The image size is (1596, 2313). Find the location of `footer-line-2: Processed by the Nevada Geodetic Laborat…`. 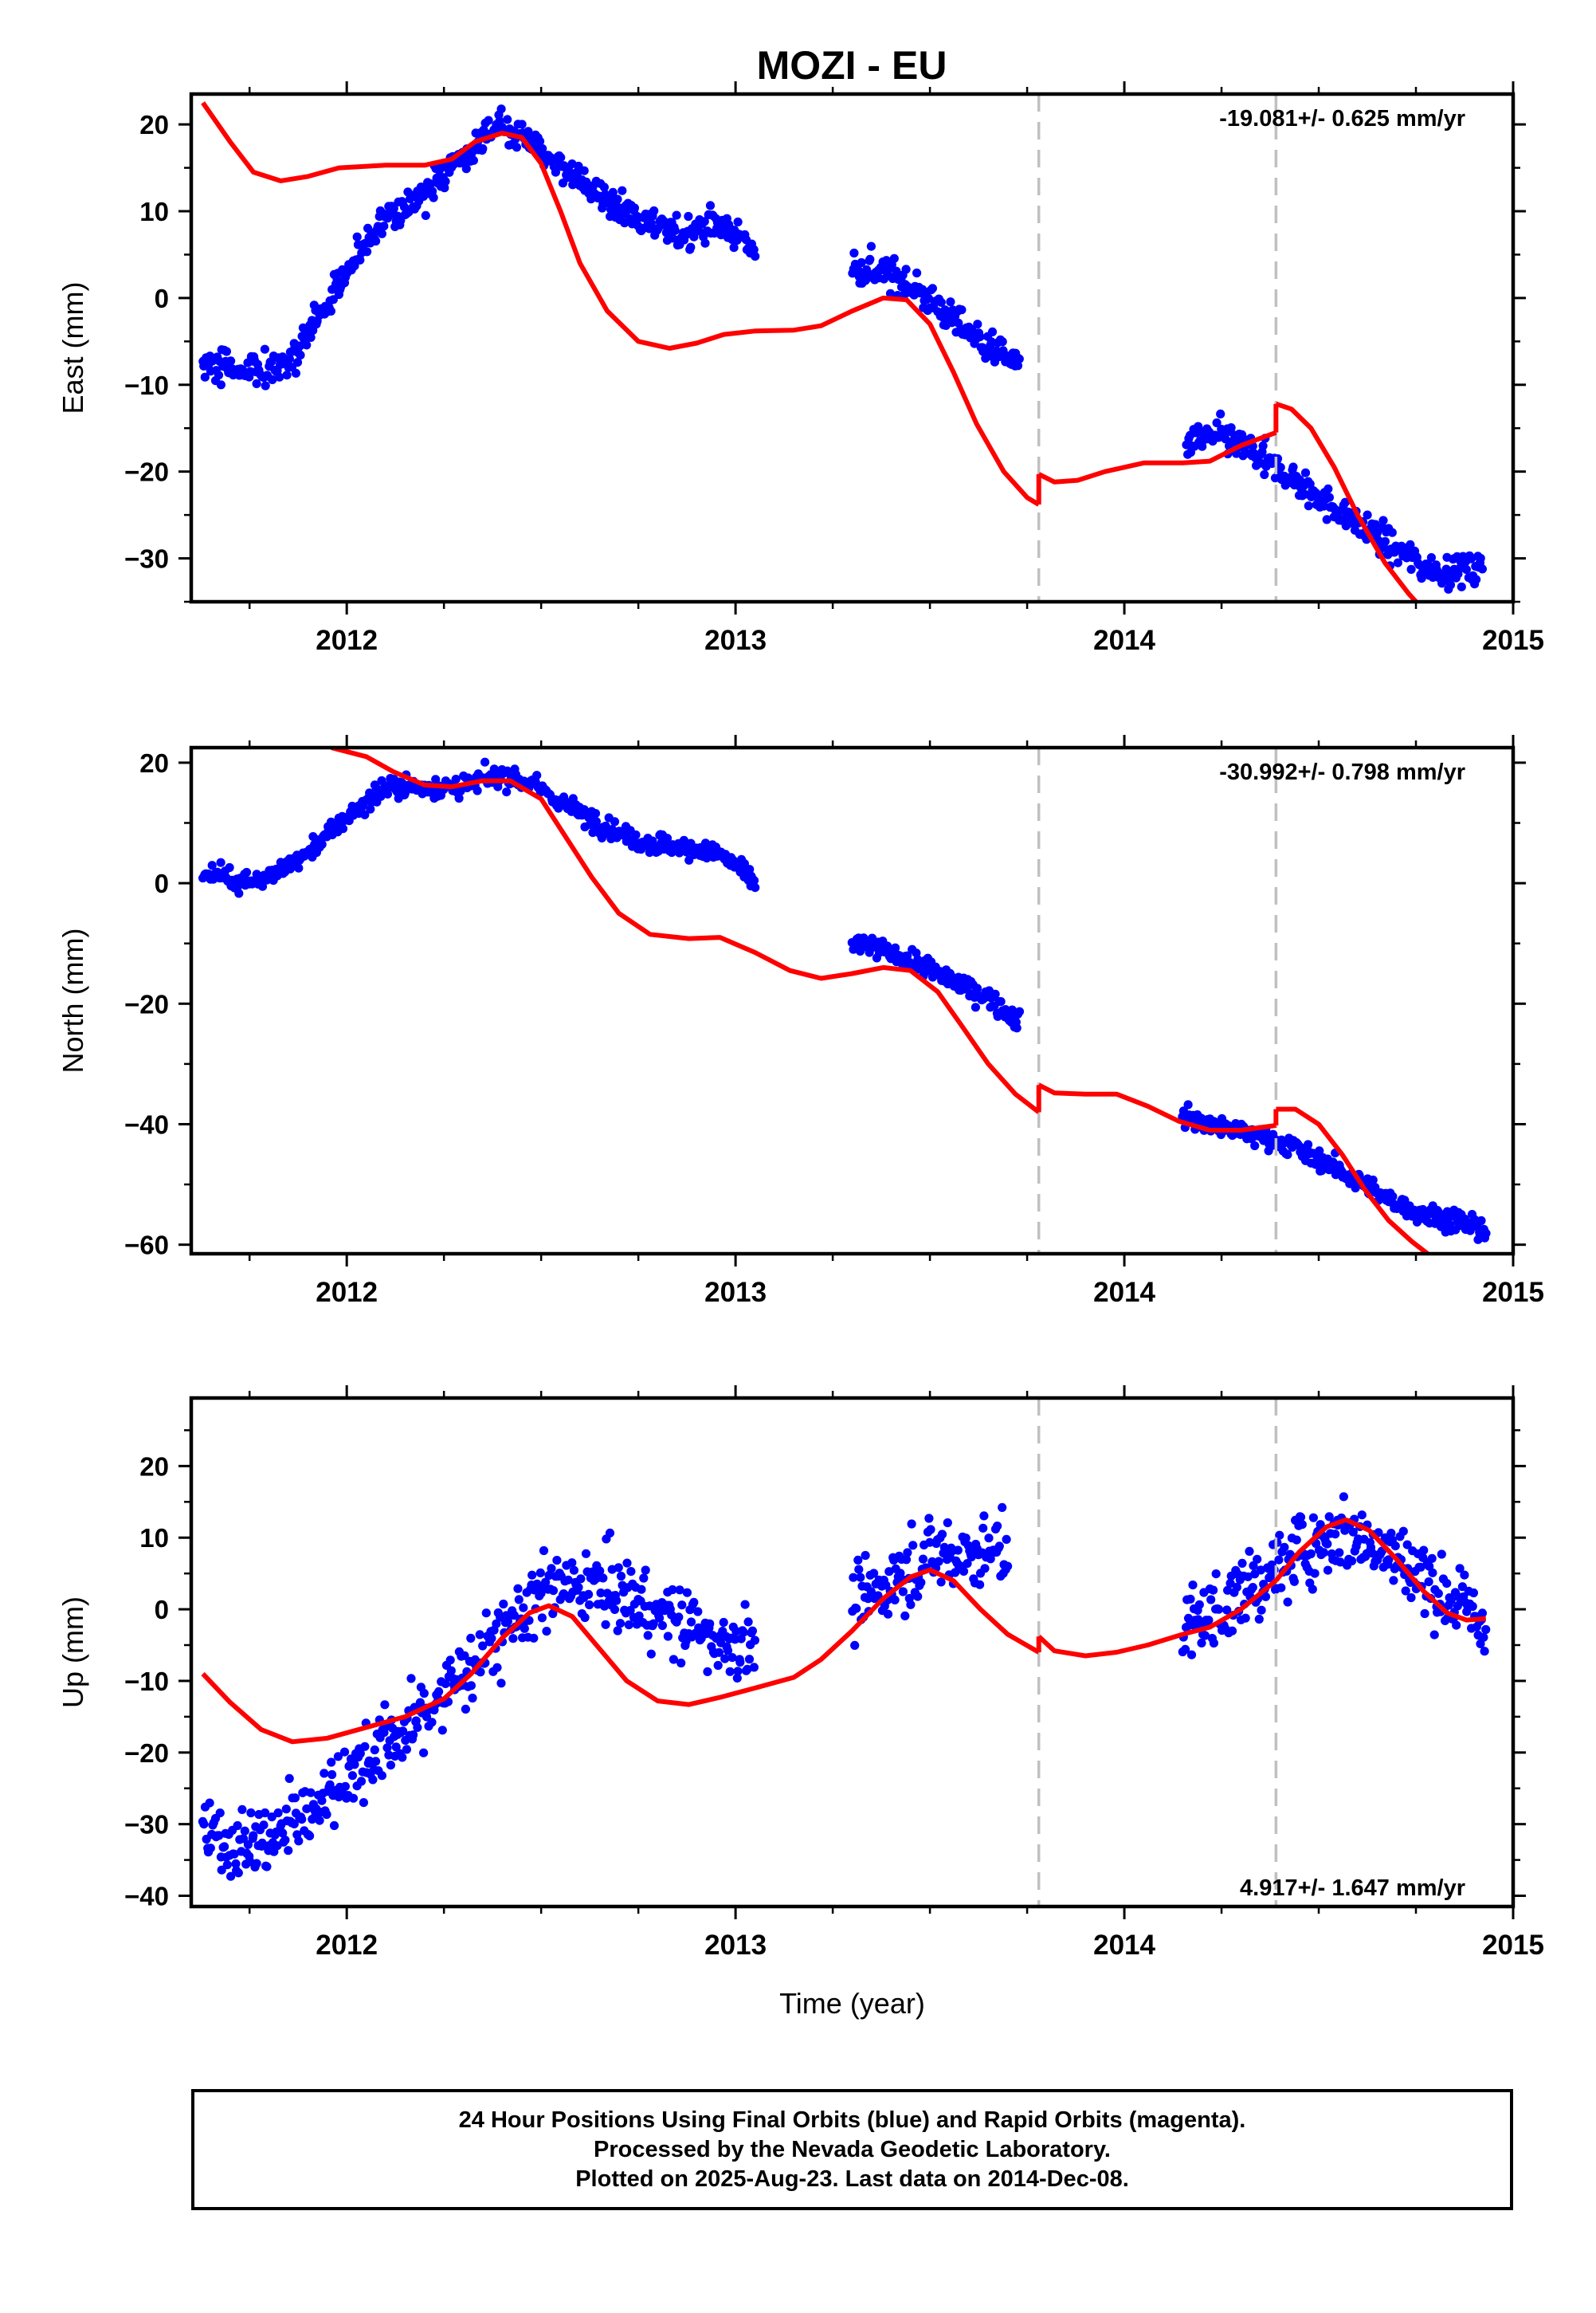

footer-line-2: Processed by the Nevada Geodetic Laborat… is located at coordinates (853, 2149).